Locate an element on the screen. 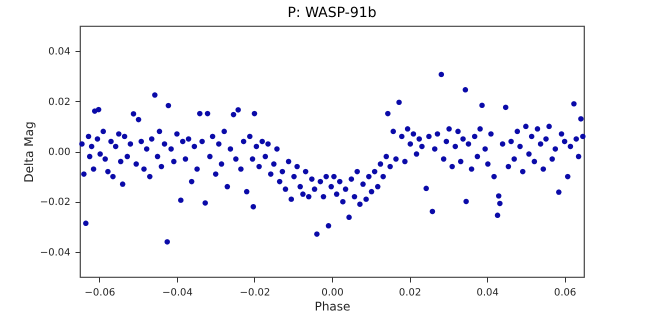 This screenshot has height=322, width=656. x-tick-label: −0.06 is located at coordinates (100, 293).